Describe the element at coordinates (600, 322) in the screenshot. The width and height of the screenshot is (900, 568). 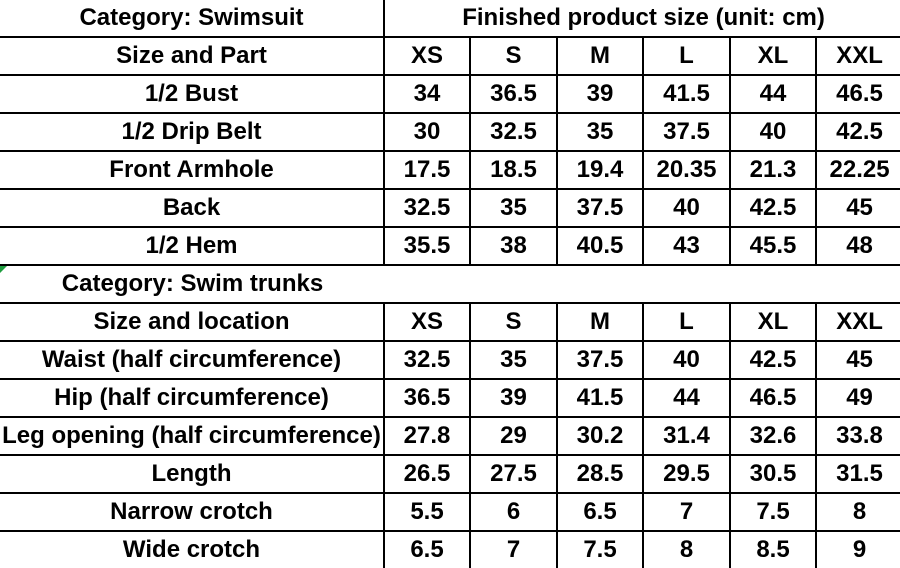
I see `size-col-header: M` at that location.